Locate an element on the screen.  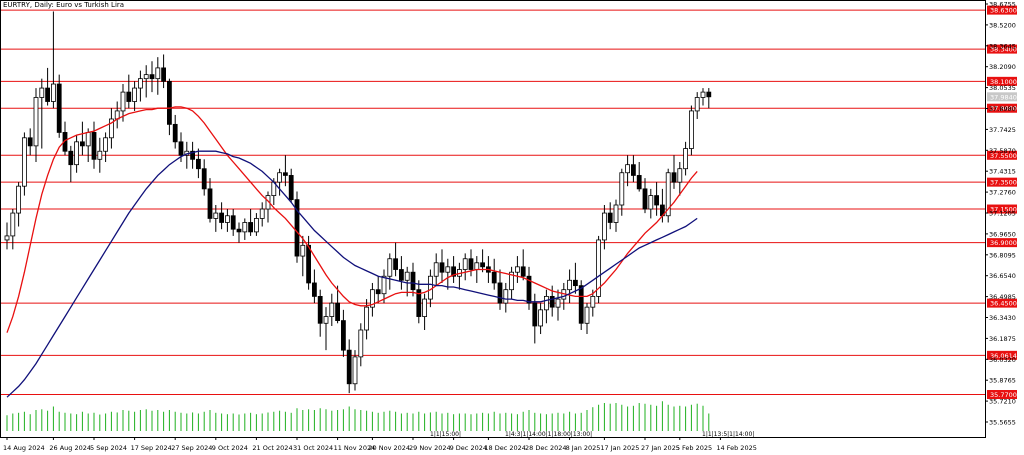
y-tick-label: 38.2090 is located at coordinates (1002, 67).